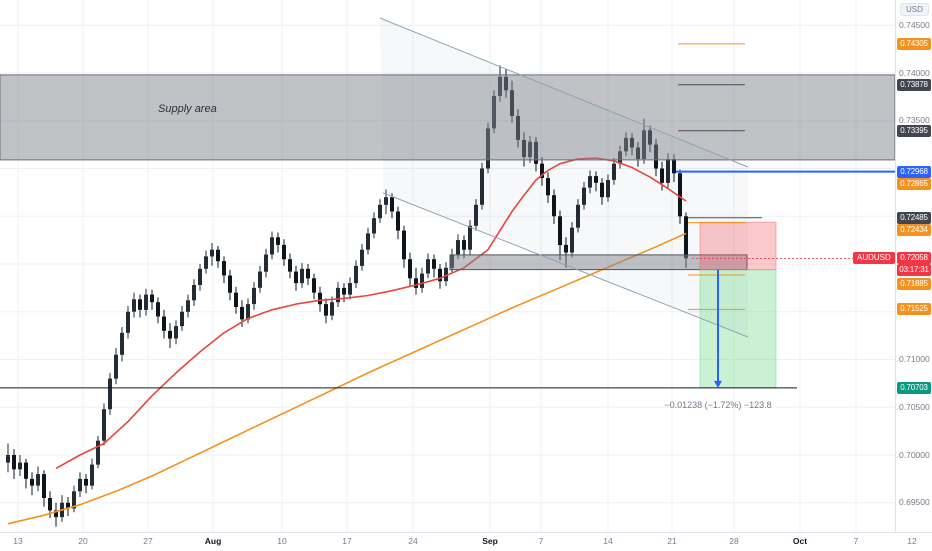 Image resolution: width=932 pixels, height=551 pixels. Describe the element at coordinates (914, 359) in the screenshot. I see `price-tick-label: 0.71000` at that location.